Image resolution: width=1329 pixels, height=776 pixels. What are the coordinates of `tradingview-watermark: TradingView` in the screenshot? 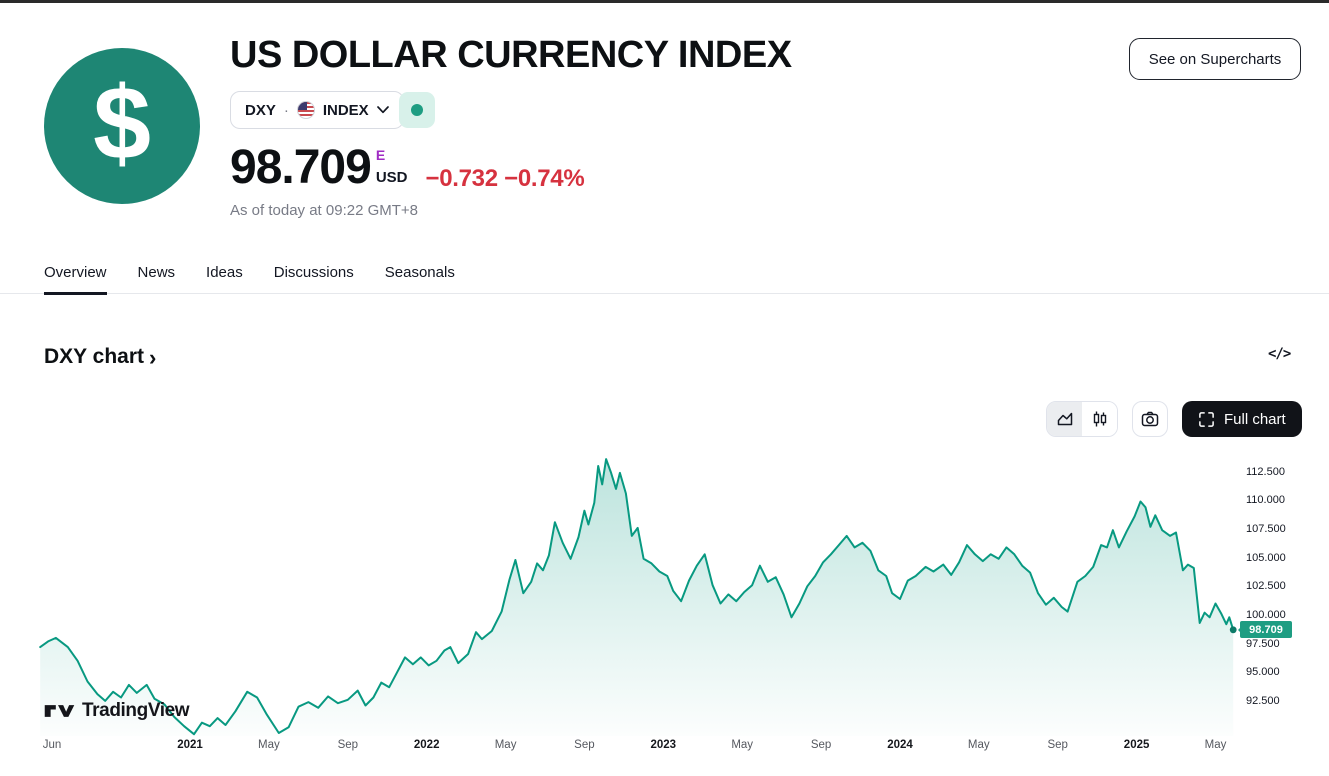 It's located at (117, 711).